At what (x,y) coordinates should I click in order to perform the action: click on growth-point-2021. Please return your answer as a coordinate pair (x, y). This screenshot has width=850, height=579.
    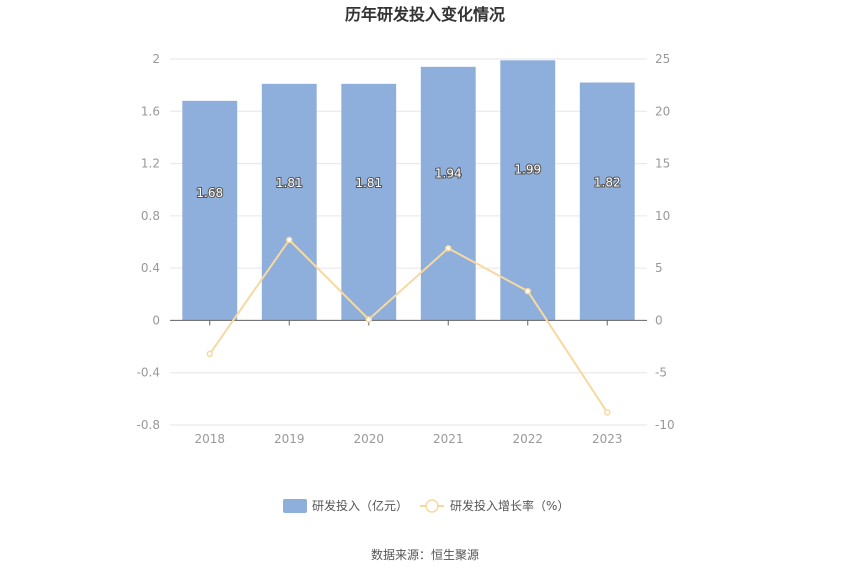
    Looking at the image, I should click on (448, 248).